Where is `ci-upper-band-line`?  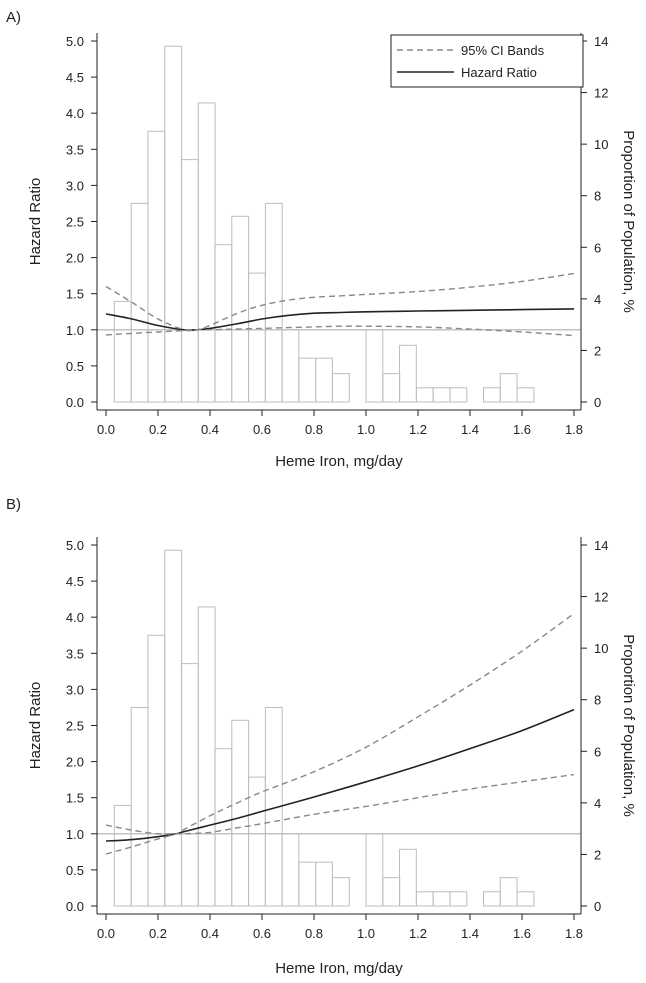
ci-upper-band-line is located at coordinates (340, 302).